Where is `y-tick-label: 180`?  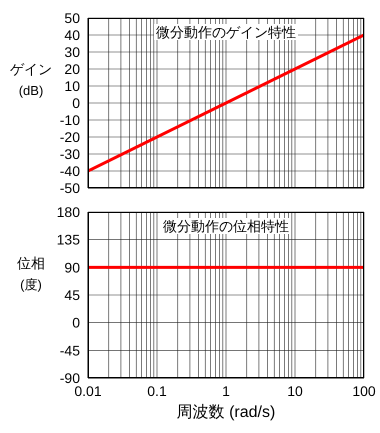 y-tick-label: 180 is located at coordinates (68, 212).